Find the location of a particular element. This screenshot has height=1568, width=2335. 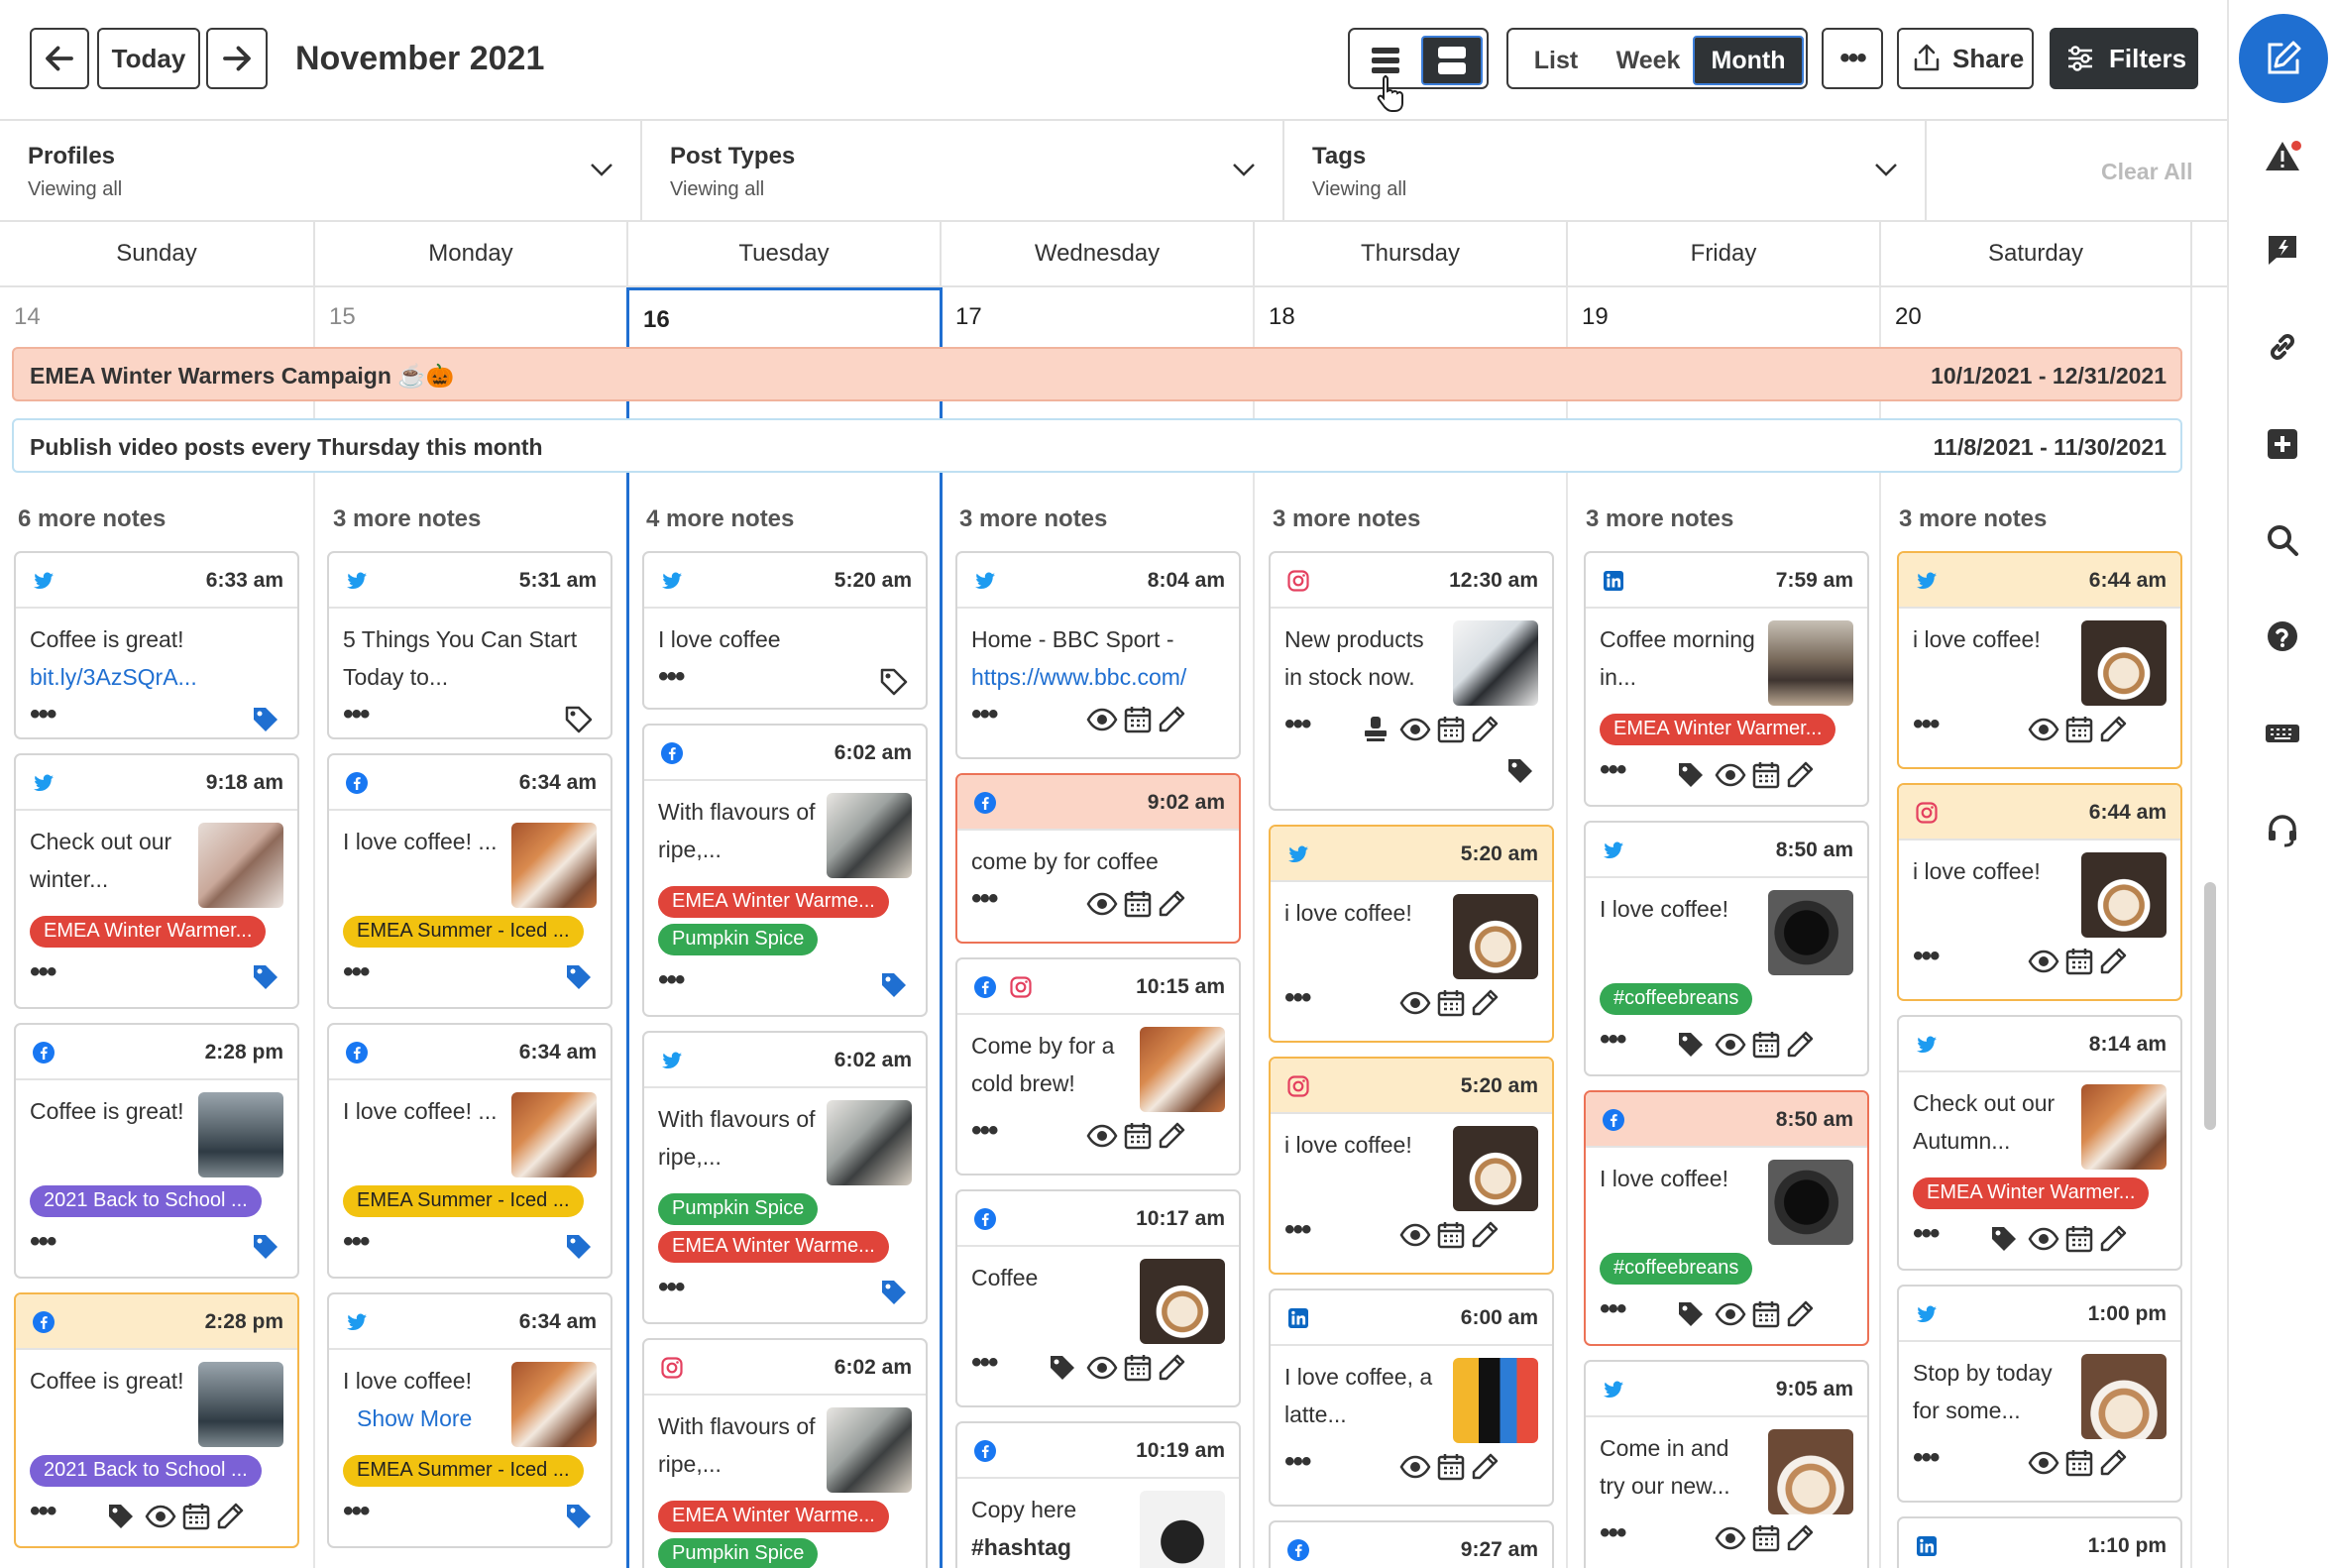

tags-filter: Tags Viewing all is located at coordinates (1606, 170).